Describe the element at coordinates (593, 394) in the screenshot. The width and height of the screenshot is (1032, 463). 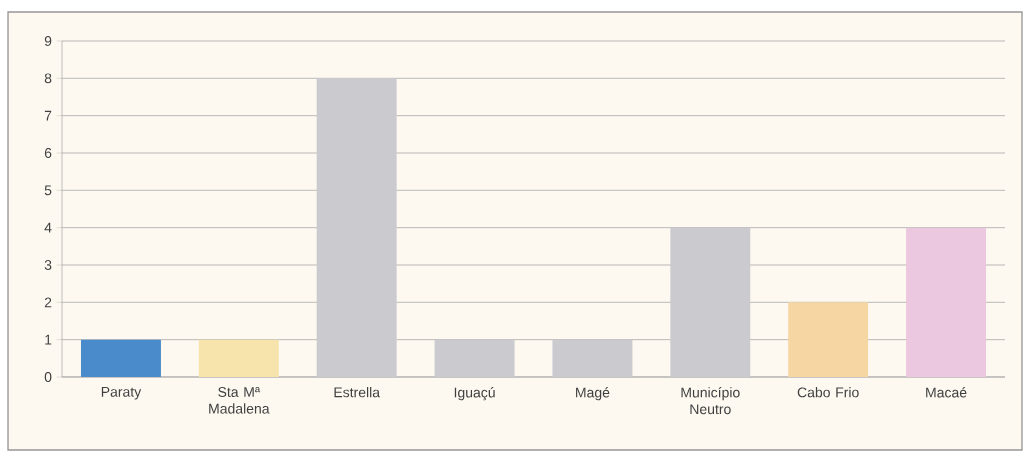
I see `x-tick-label: Magé` at that location.